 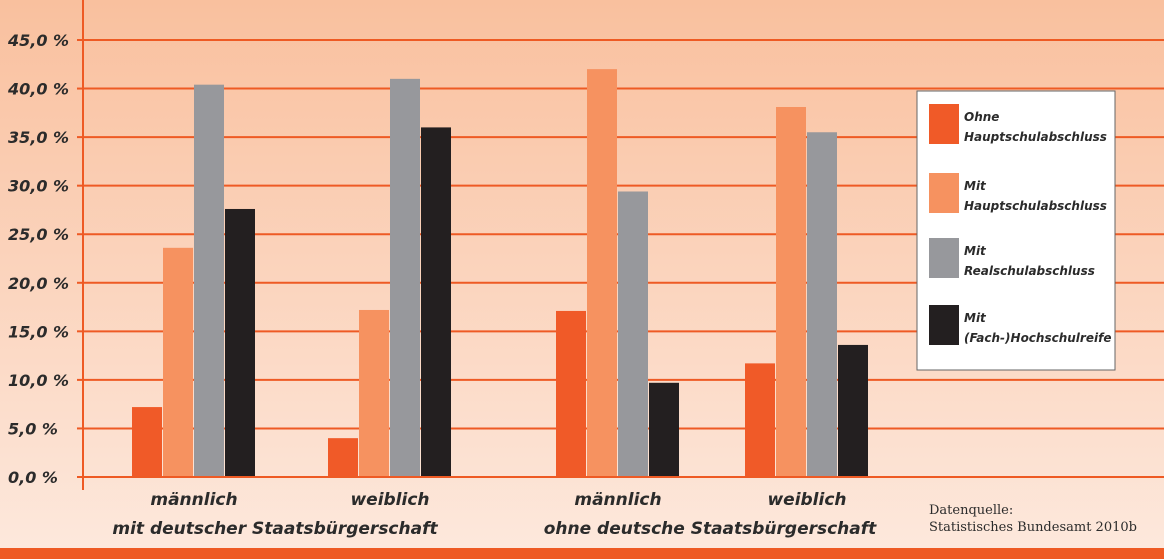 I want to click on legend-label-line2: (Fach-)Hochschulreife, so click(x=1037, y=338).